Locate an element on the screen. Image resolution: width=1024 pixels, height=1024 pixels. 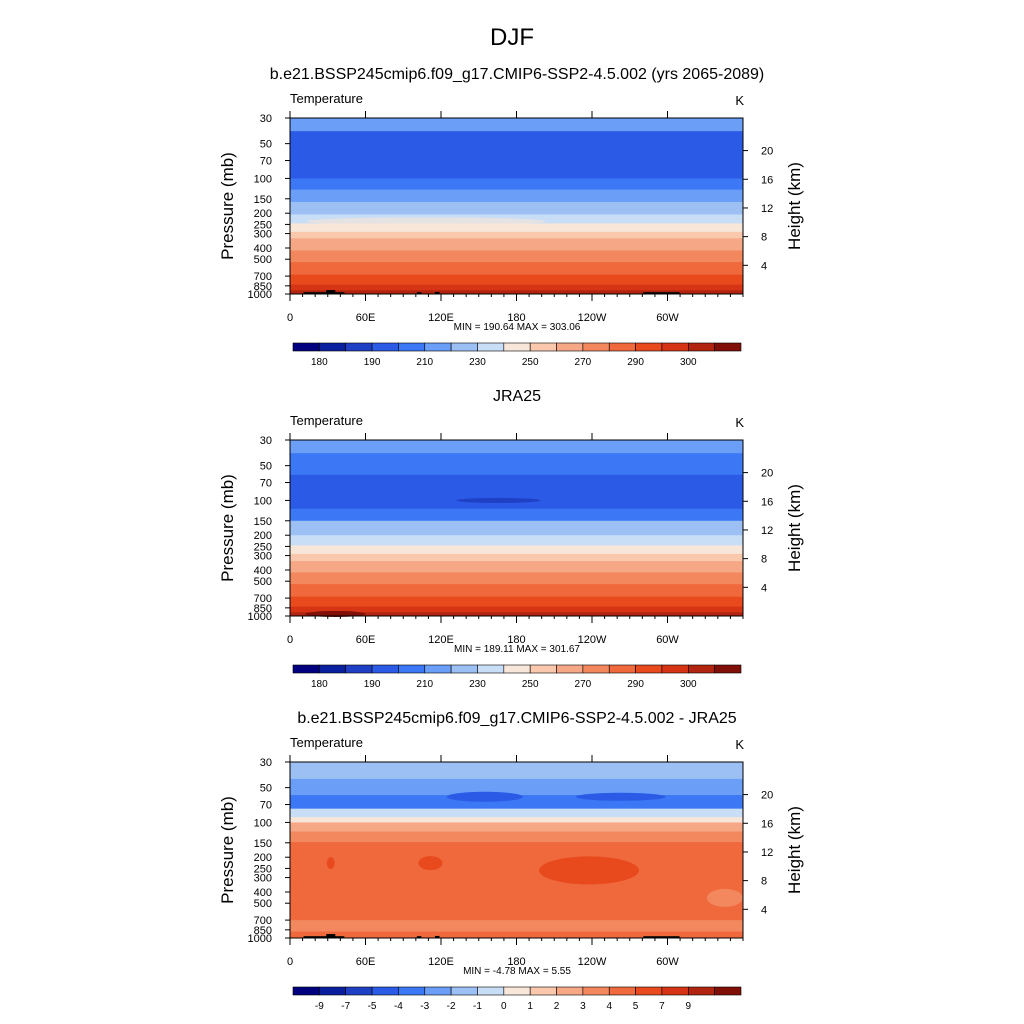
colorbar-label: -2 is located at coordinates (451, 1006).